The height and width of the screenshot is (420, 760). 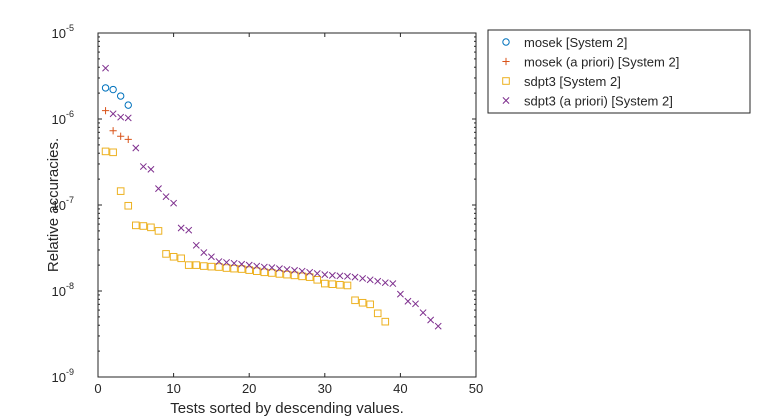 What do you see at coordinates (249, 388) in the screenshot?
I see `x-tick-label: 20` at bounding box center [249, 388].